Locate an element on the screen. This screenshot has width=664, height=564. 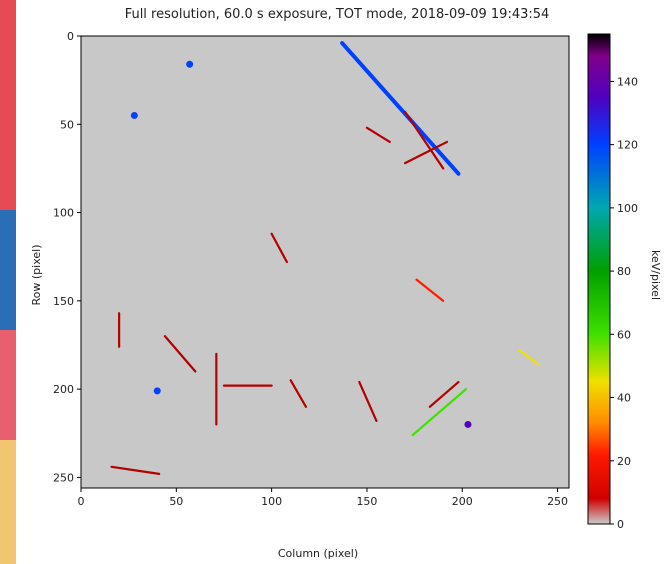
colorbar: 0 20 40 60 80 100 120 140 is located at coordinates (612, 282).